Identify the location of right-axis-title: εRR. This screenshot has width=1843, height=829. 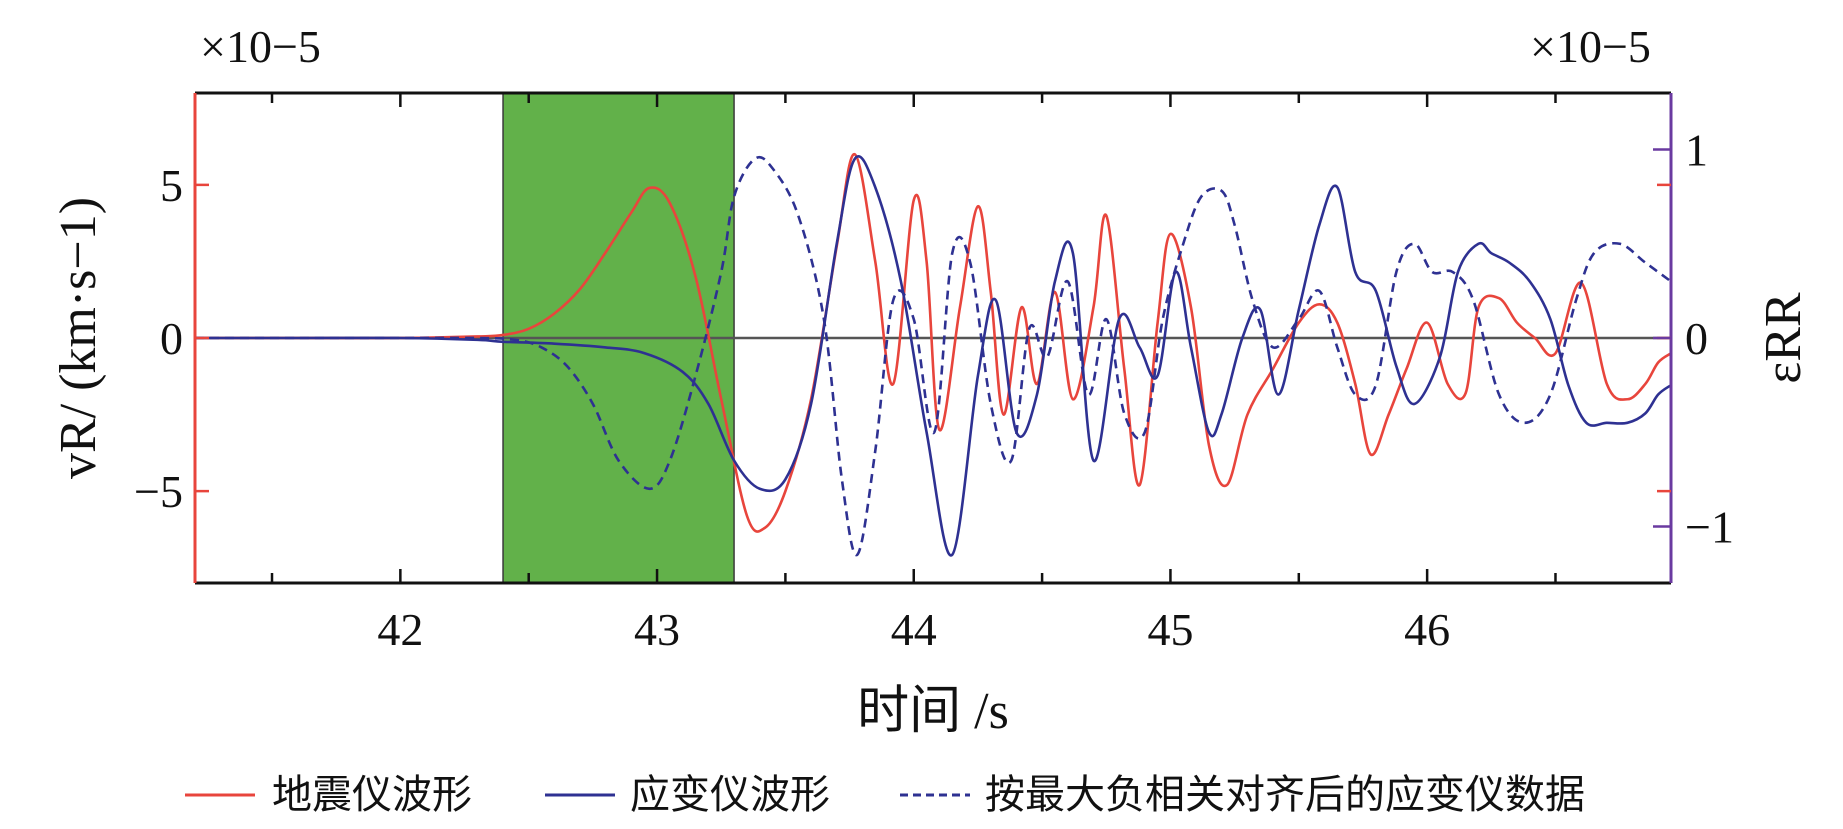
(1783, 338).